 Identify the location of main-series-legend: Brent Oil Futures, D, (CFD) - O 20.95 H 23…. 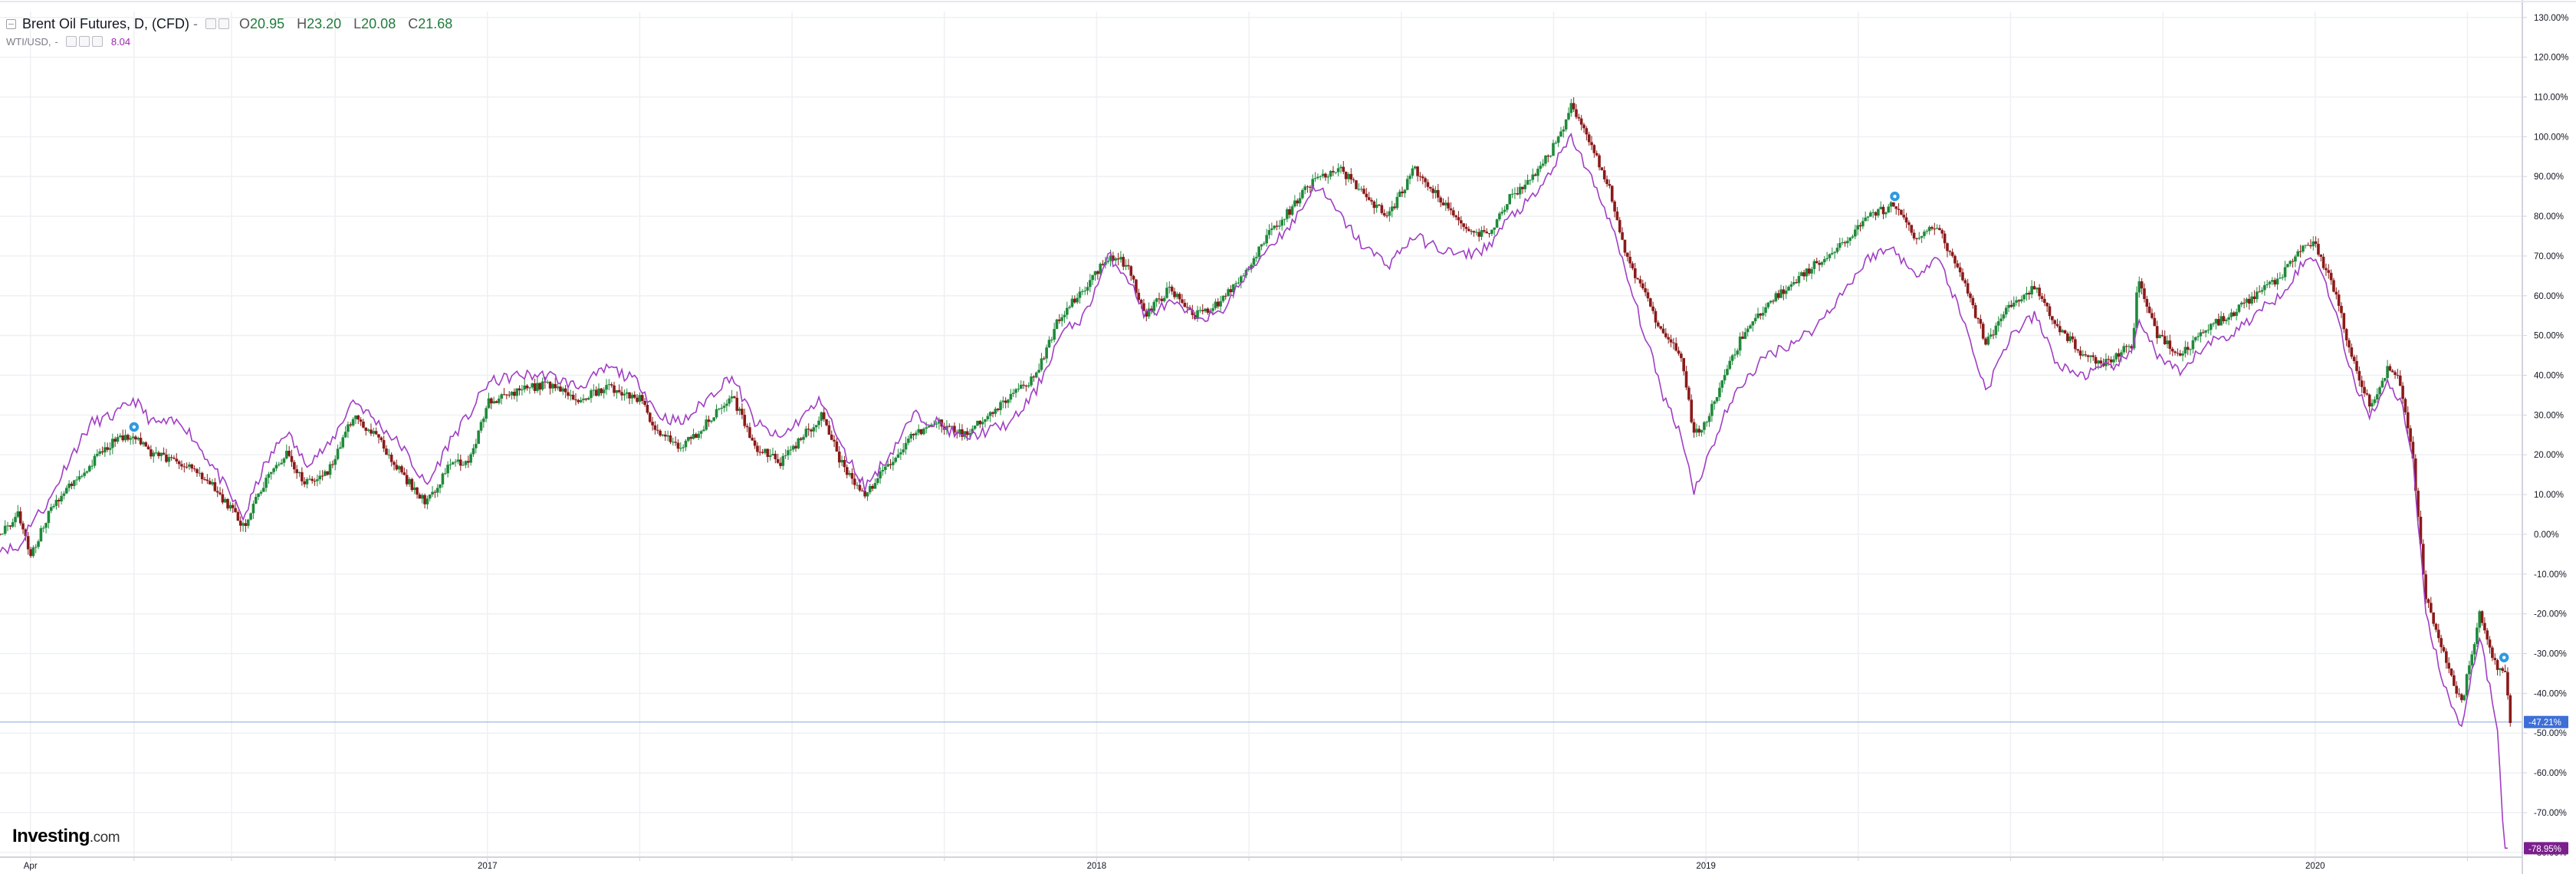
(232, 24).